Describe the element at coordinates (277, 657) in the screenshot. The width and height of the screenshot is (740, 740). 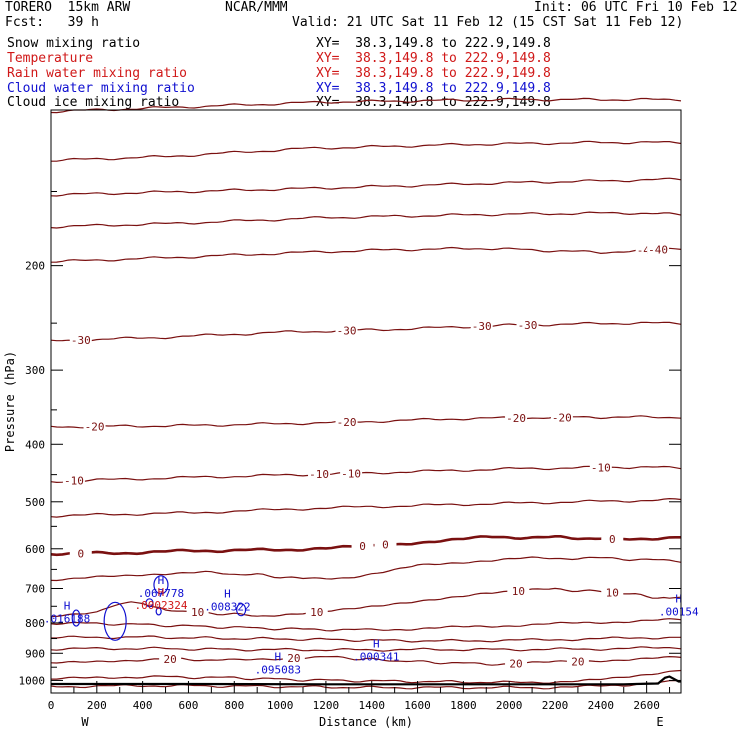
I see `maximum-marker-5: H` at that location.